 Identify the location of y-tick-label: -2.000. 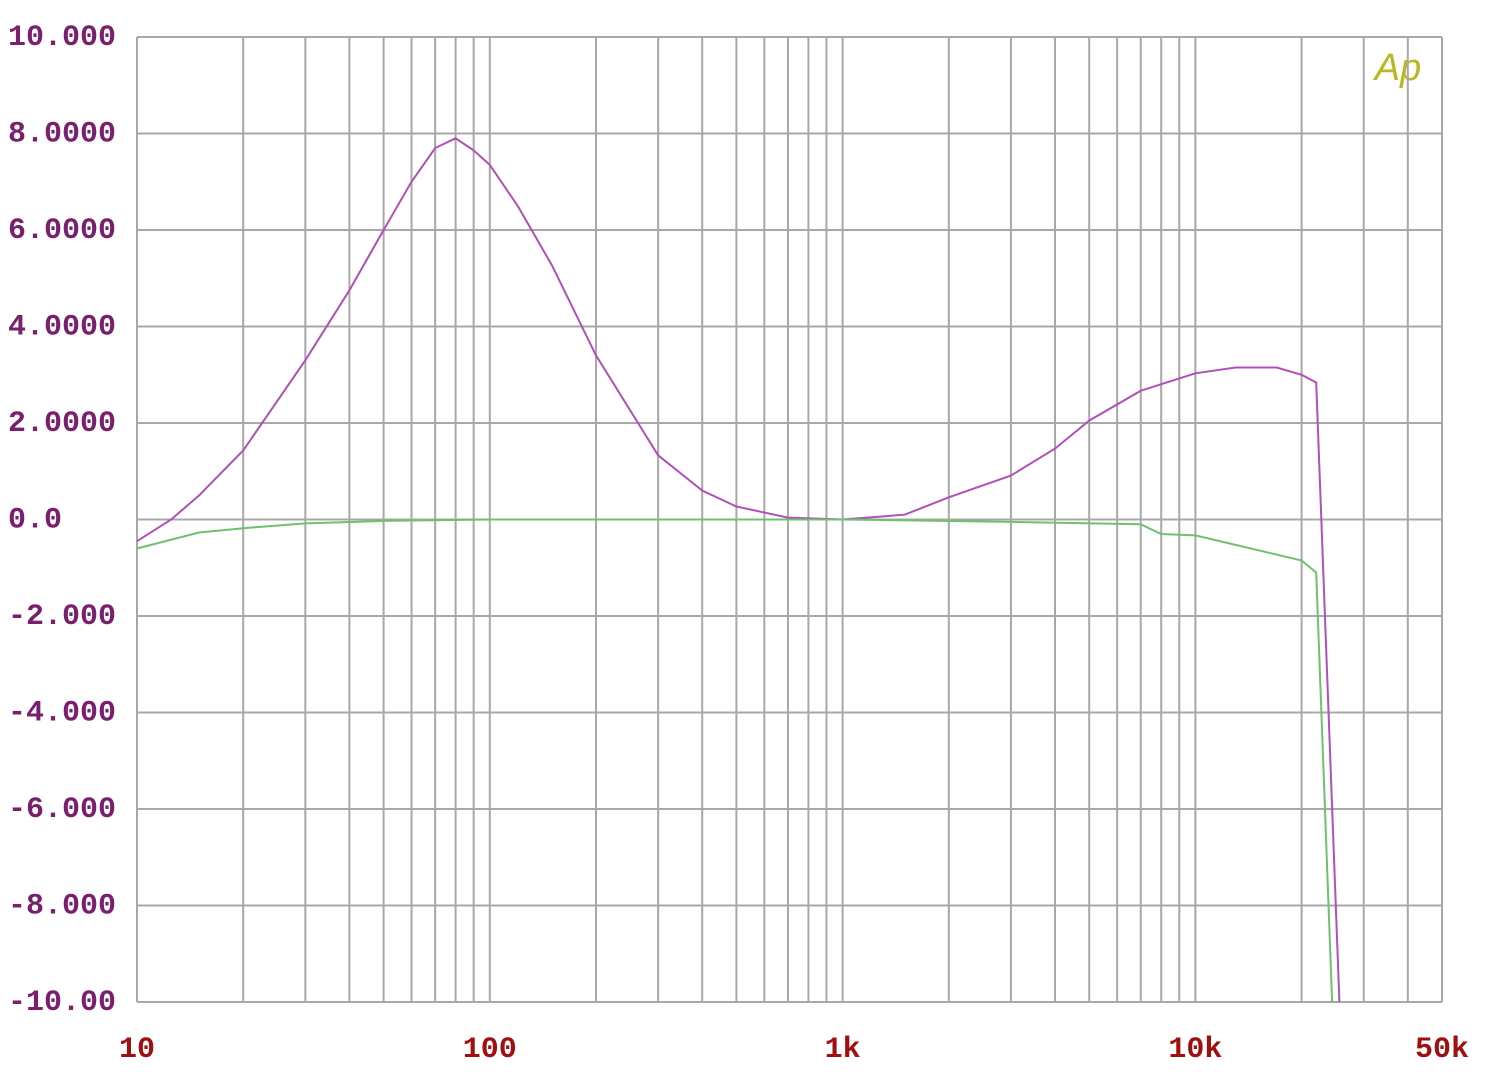
(62, 617).